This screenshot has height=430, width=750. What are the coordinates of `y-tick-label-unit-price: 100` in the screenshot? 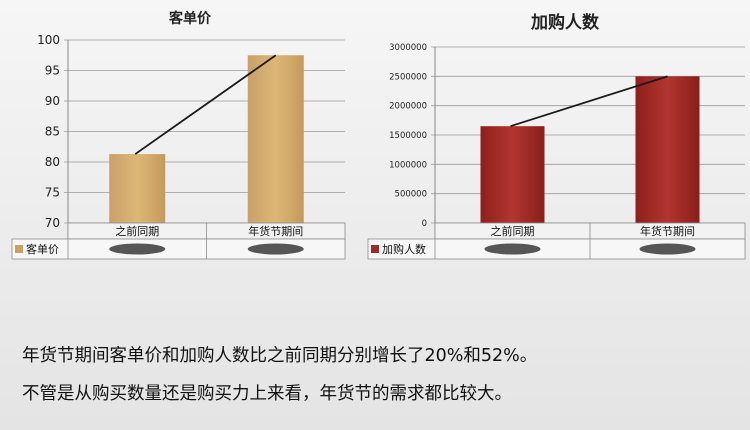 It's located at (48, 40).